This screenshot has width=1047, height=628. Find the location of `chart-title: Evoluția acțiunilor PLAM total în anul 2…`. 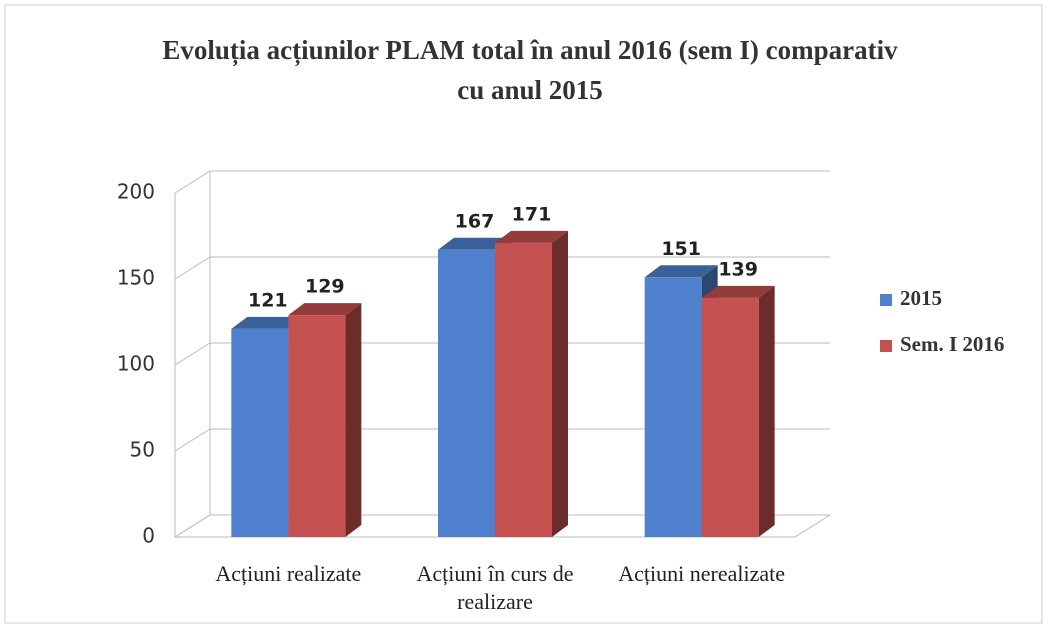

chart-title: Evoluția acțiunilor PLAM total în anul 2… is located at coordinates (530, 70).